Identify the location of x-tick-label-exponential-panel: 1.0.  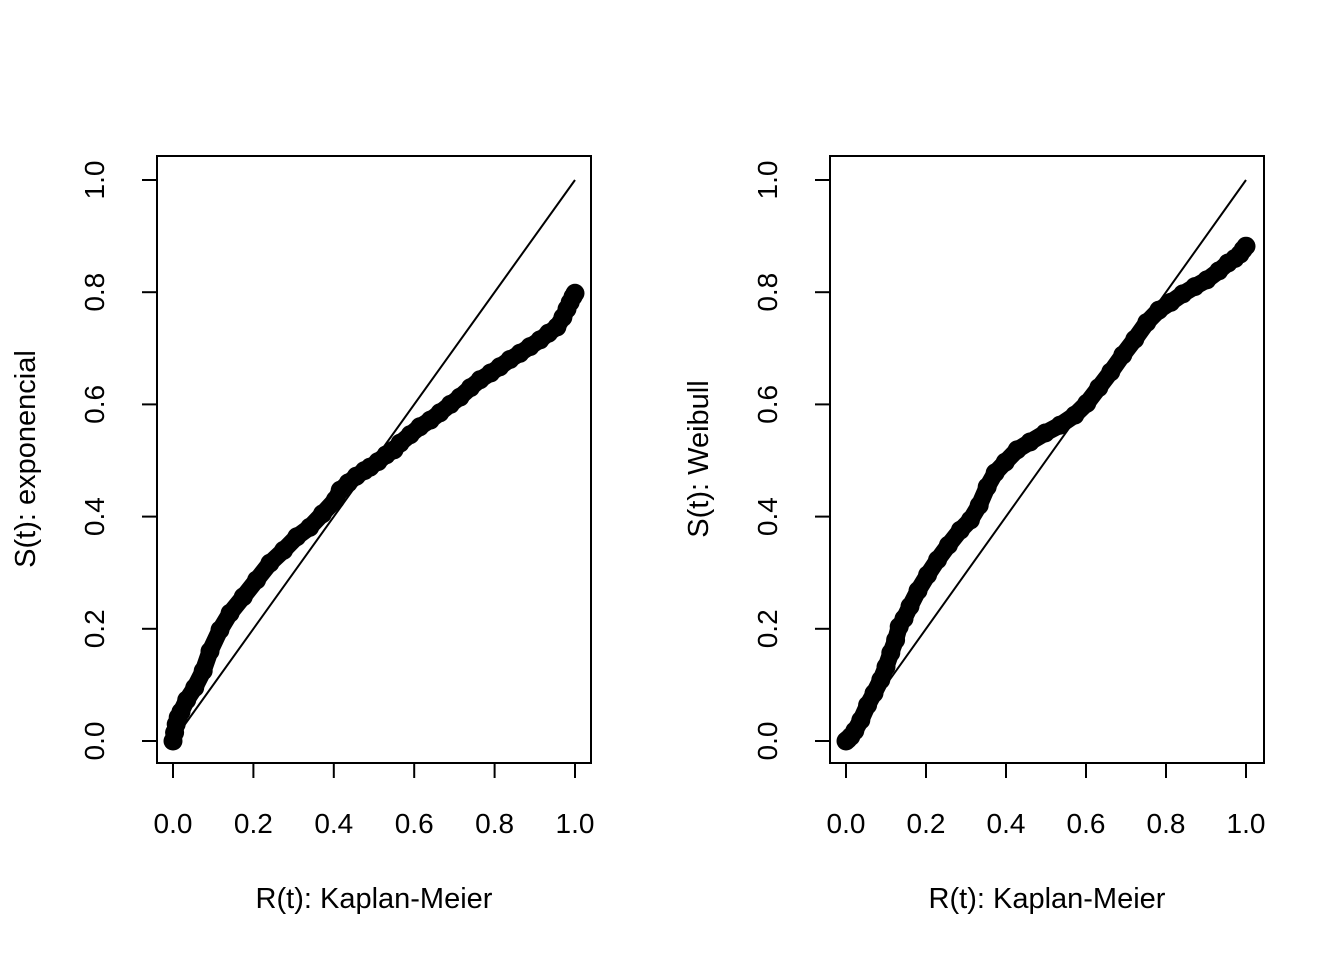
(575, 823).